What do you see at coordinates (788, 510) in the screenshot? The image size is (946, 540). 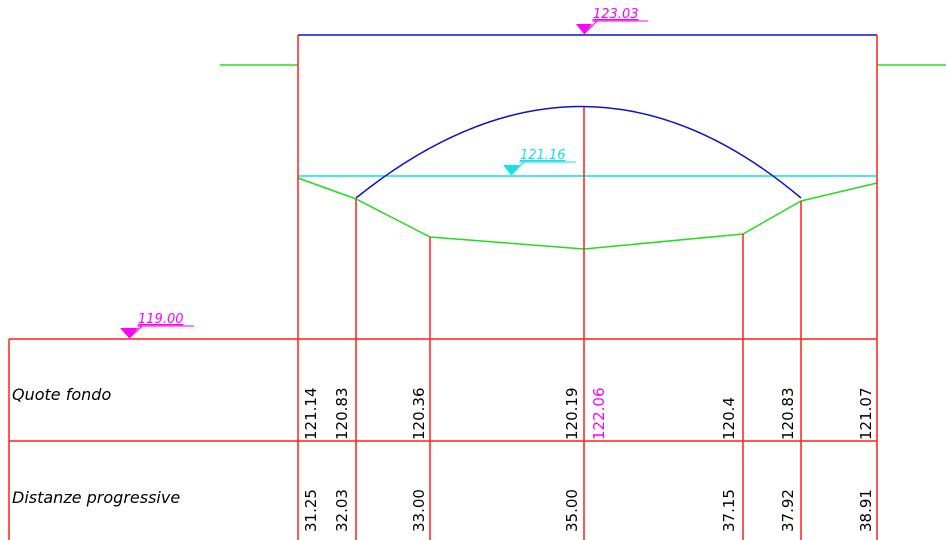 I see `distance-value: 37.92` at bounding box center [788, 510].